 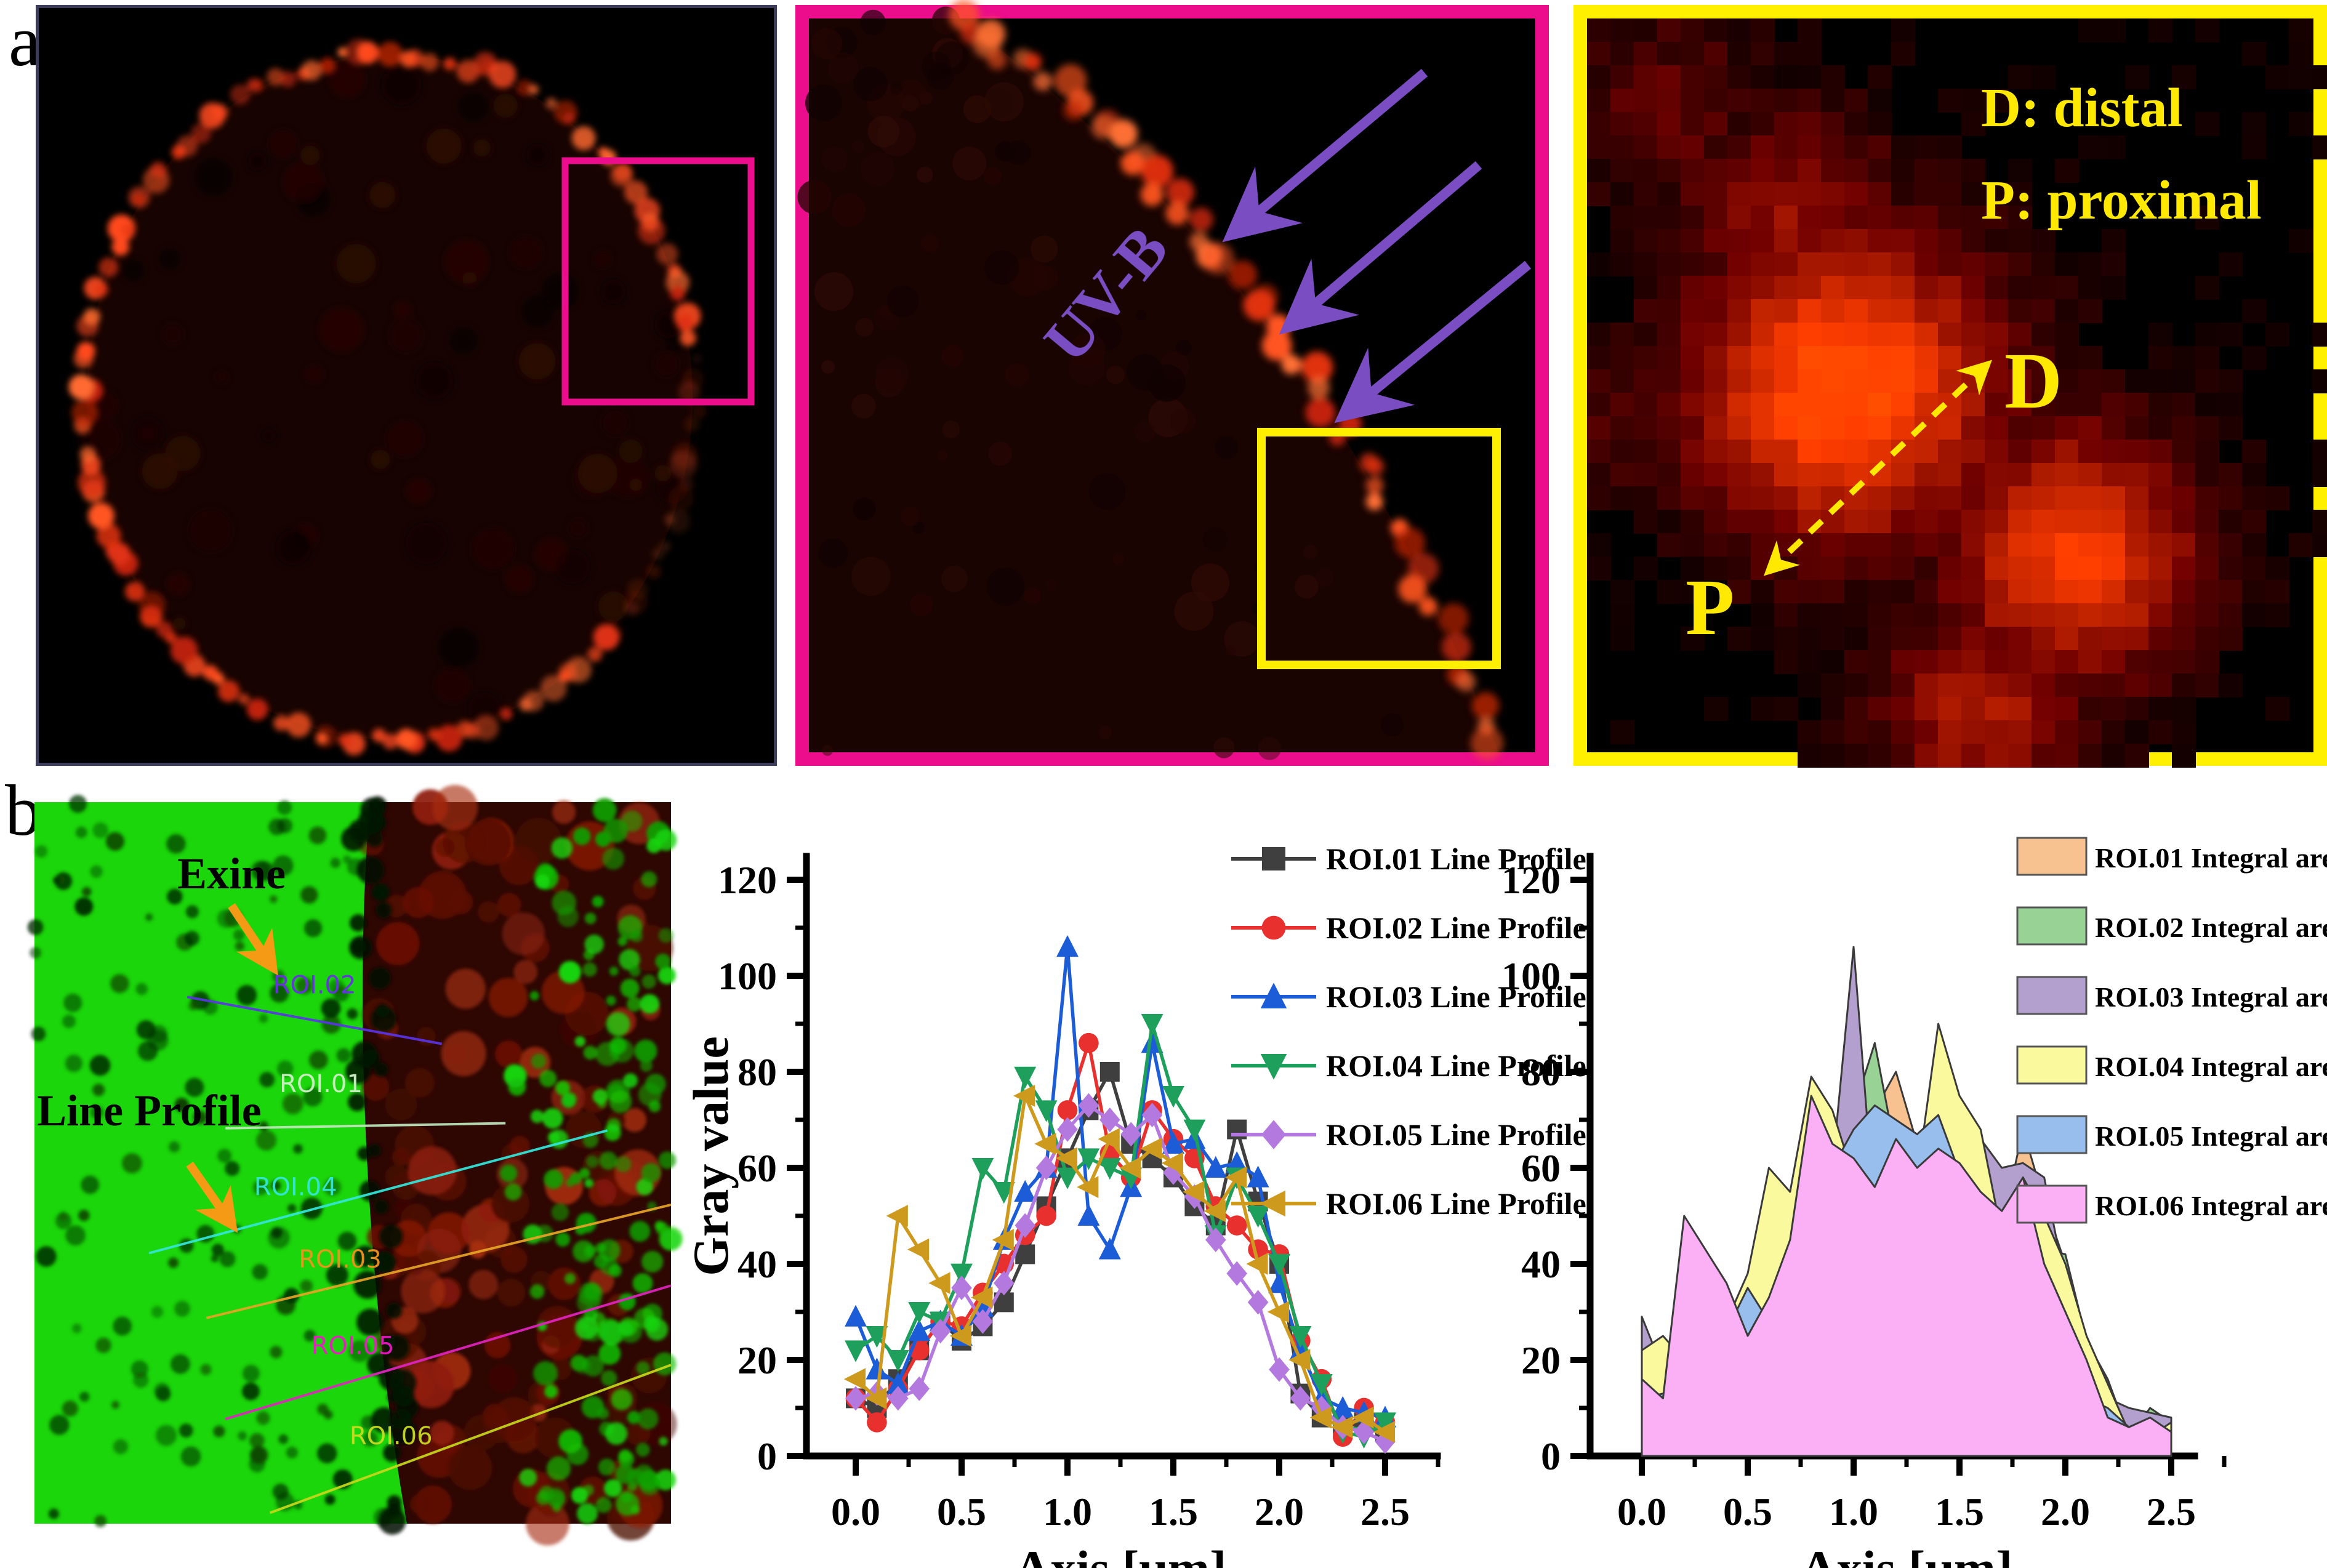 I want to click on grain-rim, so click(x=387, y=397).